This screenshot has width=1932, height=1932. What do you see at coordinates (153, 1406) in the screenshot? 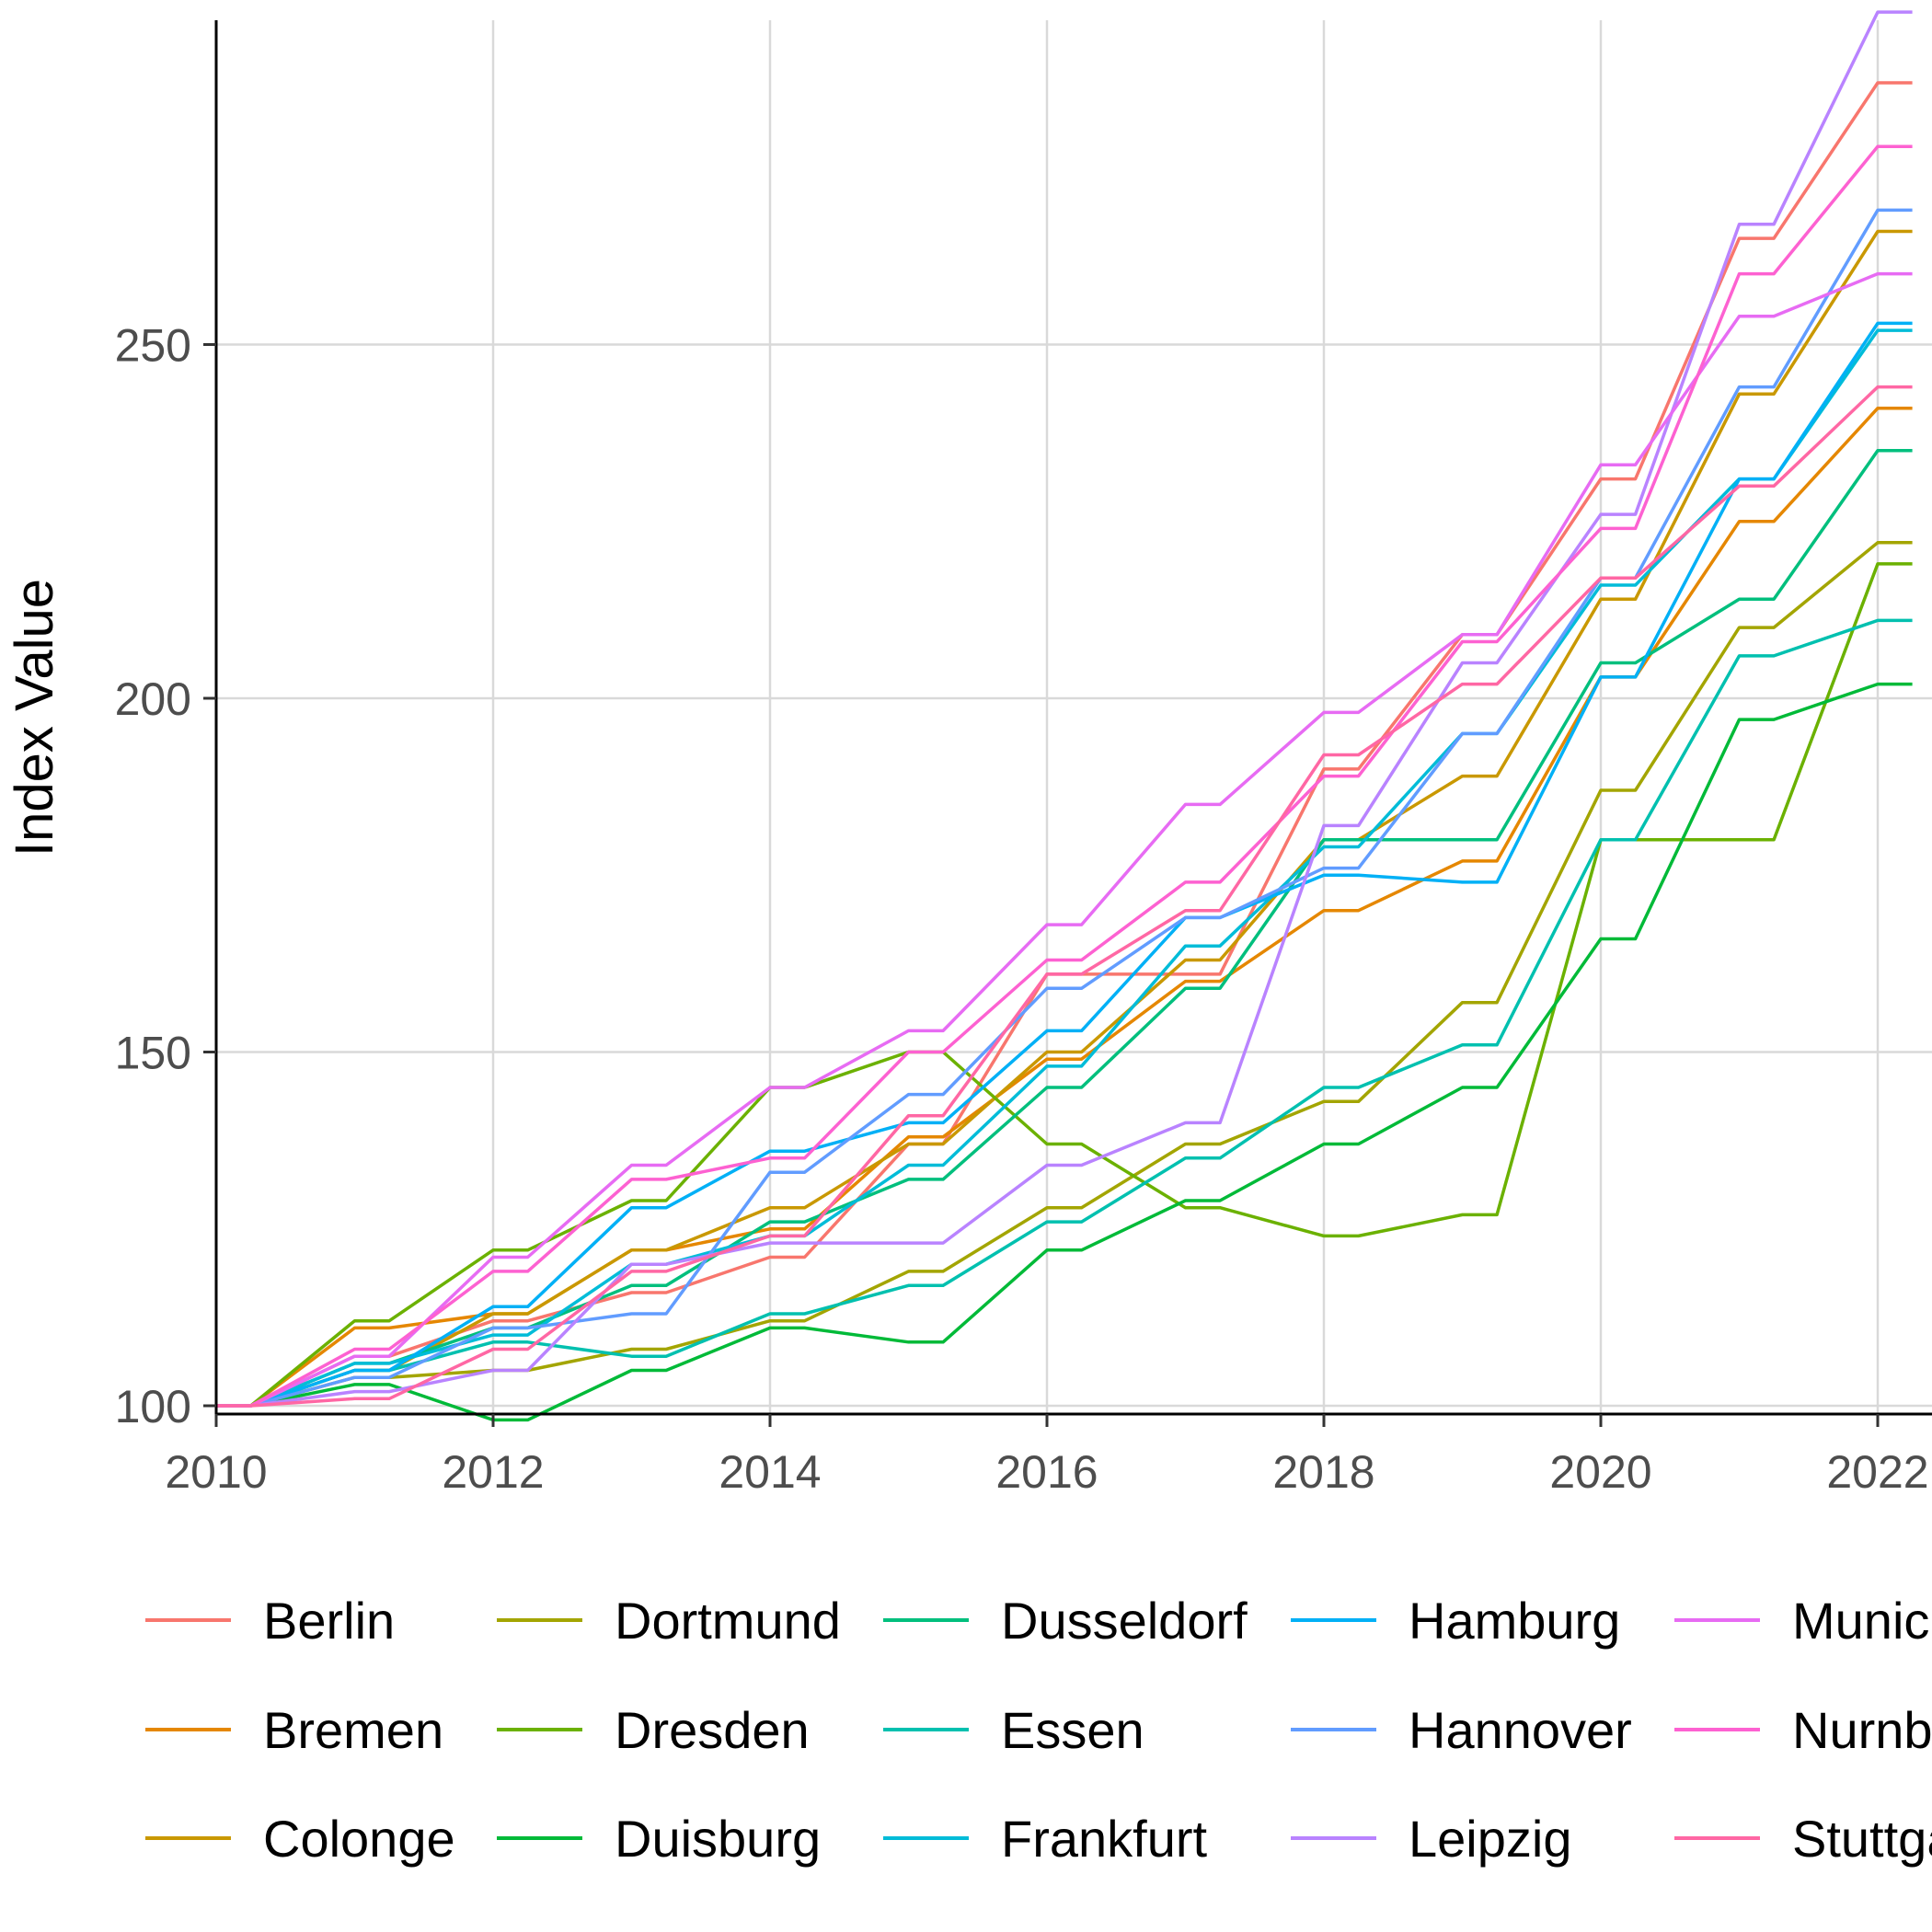
I see `y-tick-label: 100` at bounding box center [153, 1406].